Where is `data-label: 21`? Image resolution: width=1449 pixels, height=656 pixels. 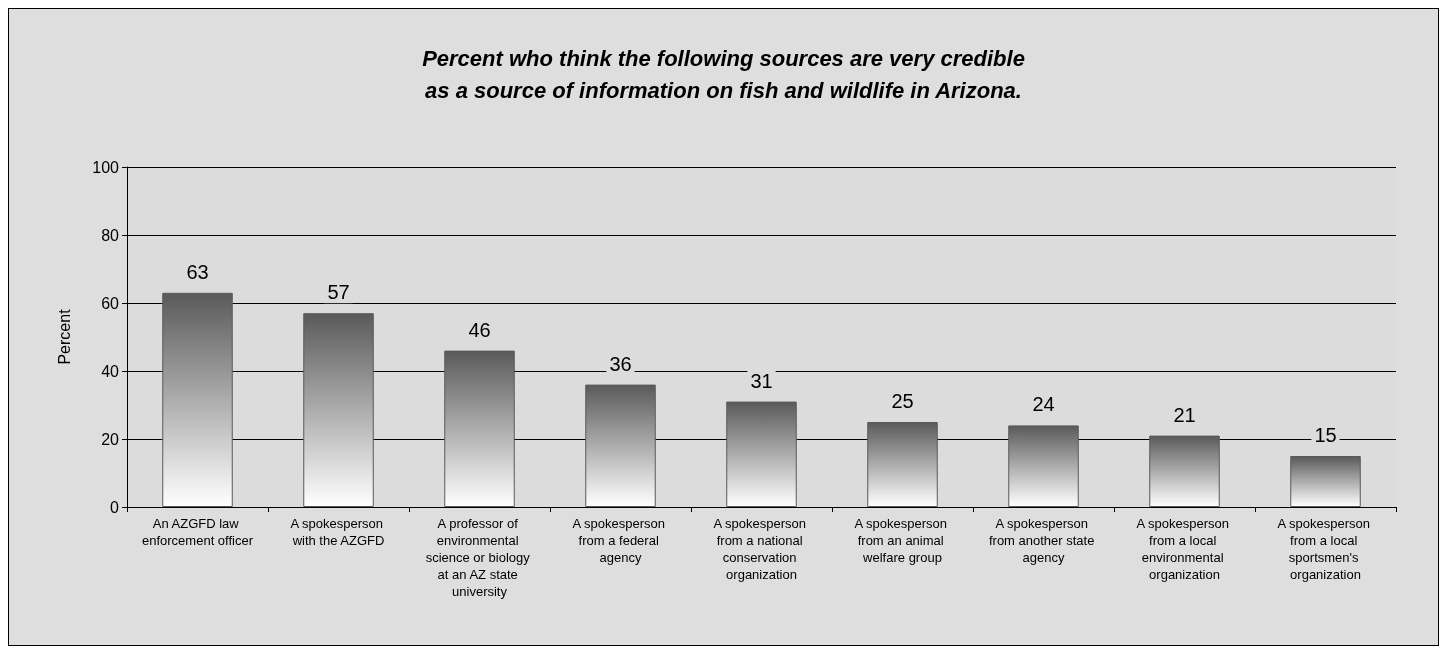
data-label: 21 is located at coordinates (1184, 414).